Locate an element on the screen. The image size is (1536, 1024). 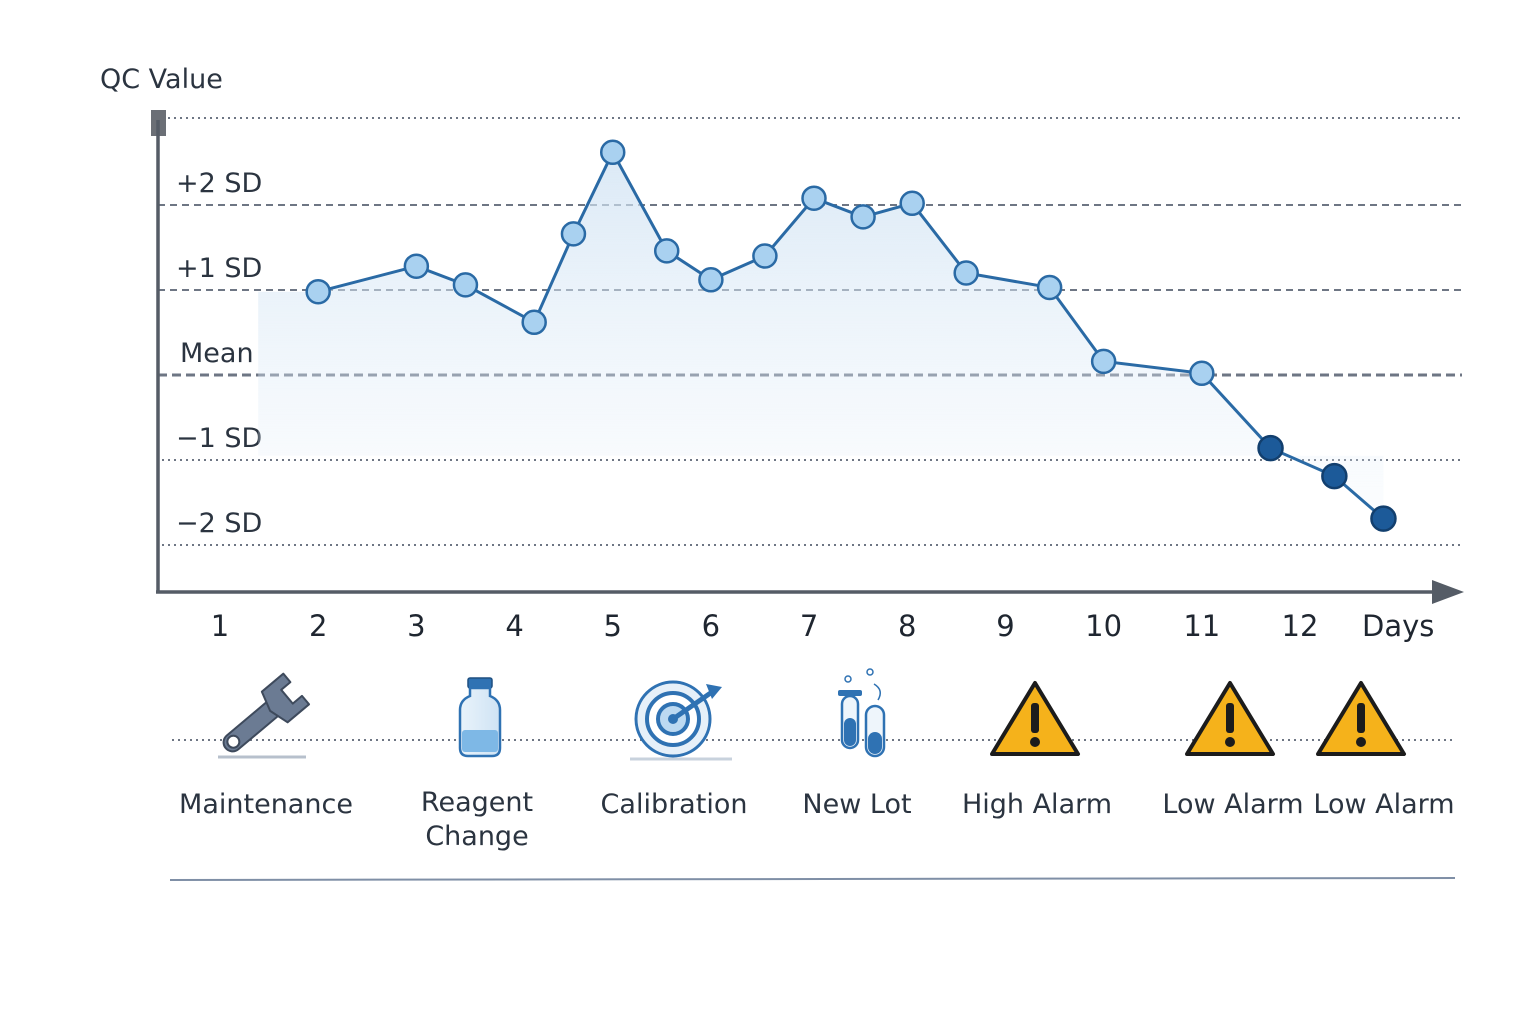
x-tick-label: 6 is located at coordinates (711, 626).